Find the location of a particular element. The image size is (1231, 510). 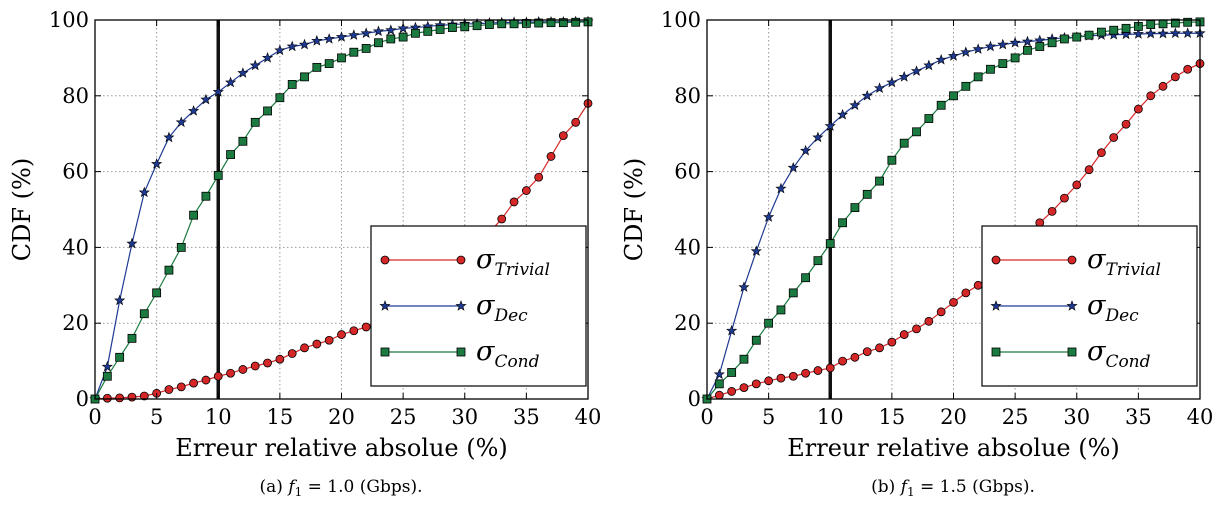

x-tick-label: 40 is located at coordinates (588, 417).